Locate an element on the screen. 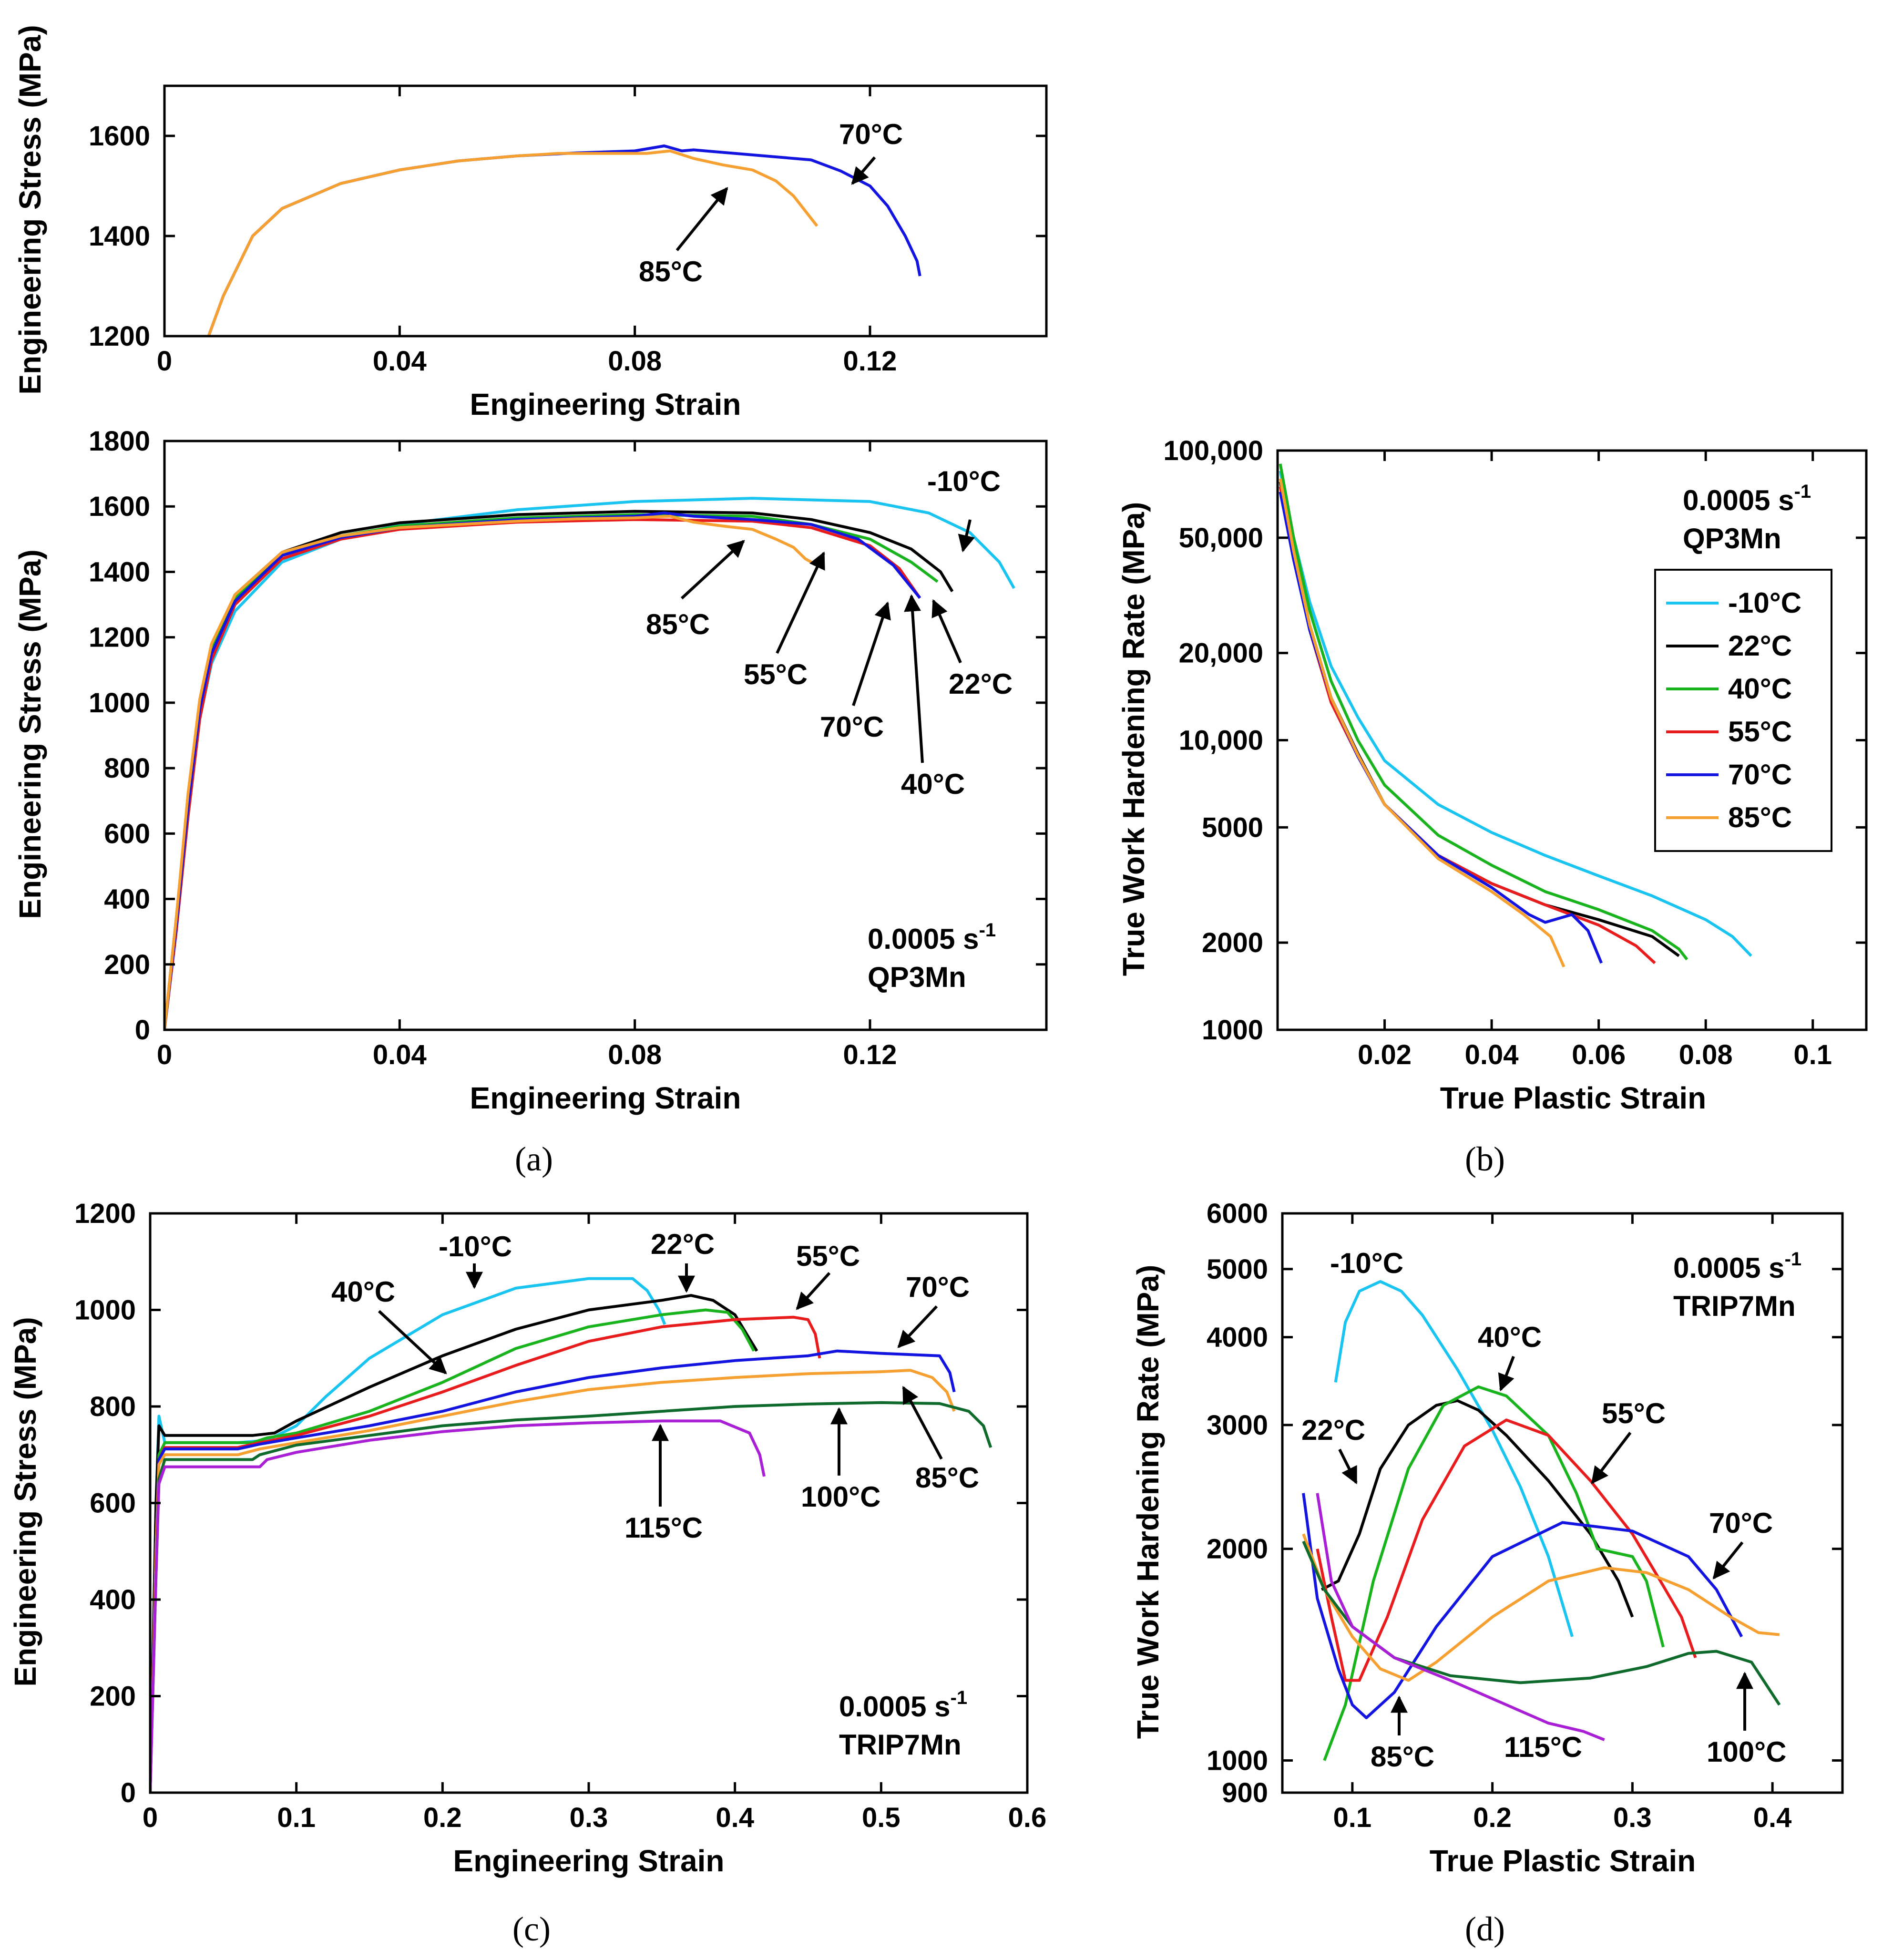 The width and height of the screenshot is (1893, 1960). y-tick-label: 1200 is located at coordinates (119, 336).